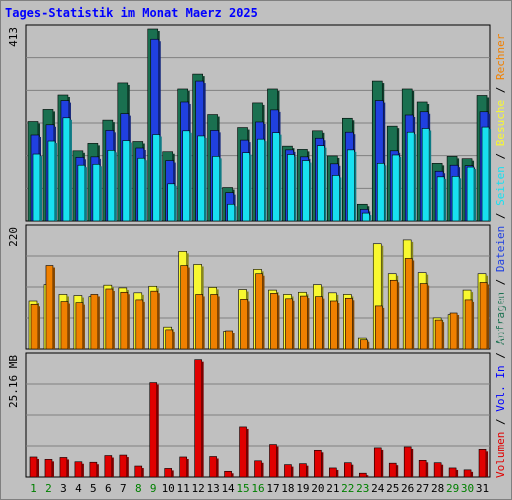  Describe the element at coordinates (392, 488) in the screenshot. I see `x-tick-label: 25` at that location.